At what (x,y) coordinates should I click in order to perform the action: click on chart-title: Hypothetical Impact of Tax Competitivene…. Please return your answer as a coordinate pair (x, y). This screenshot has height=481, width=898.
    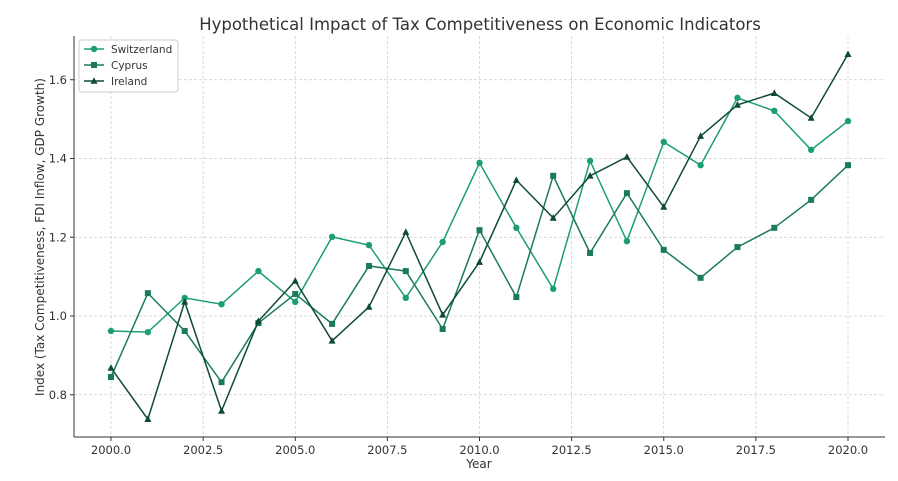
    Looking at the image, I should click on (480, 24).